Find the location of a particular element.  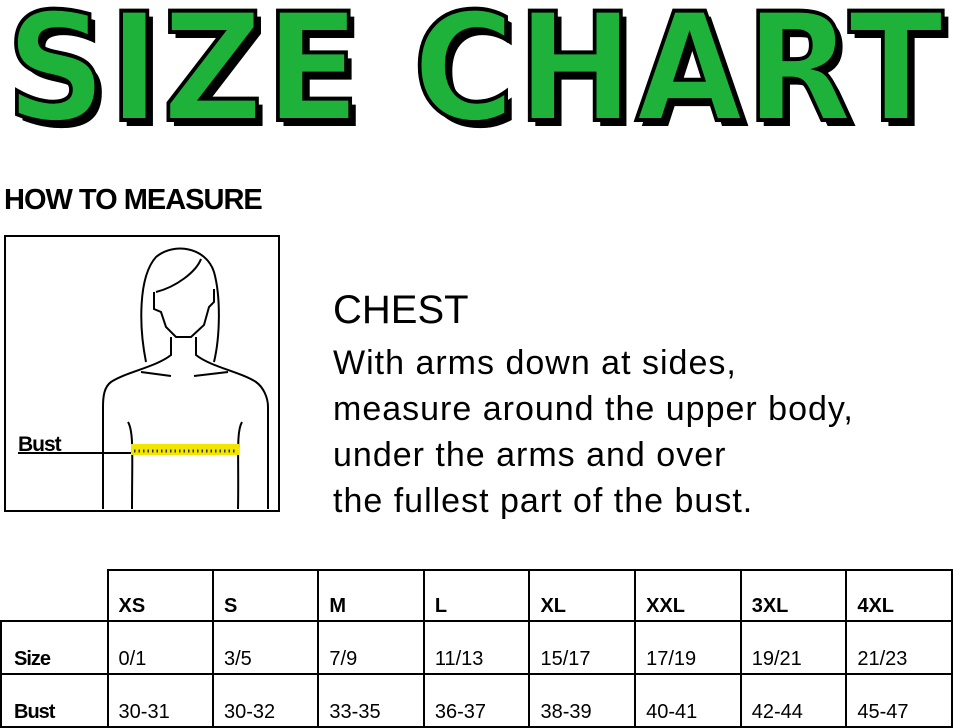

measuring-tape-icon is located at coordinates (128, 449).